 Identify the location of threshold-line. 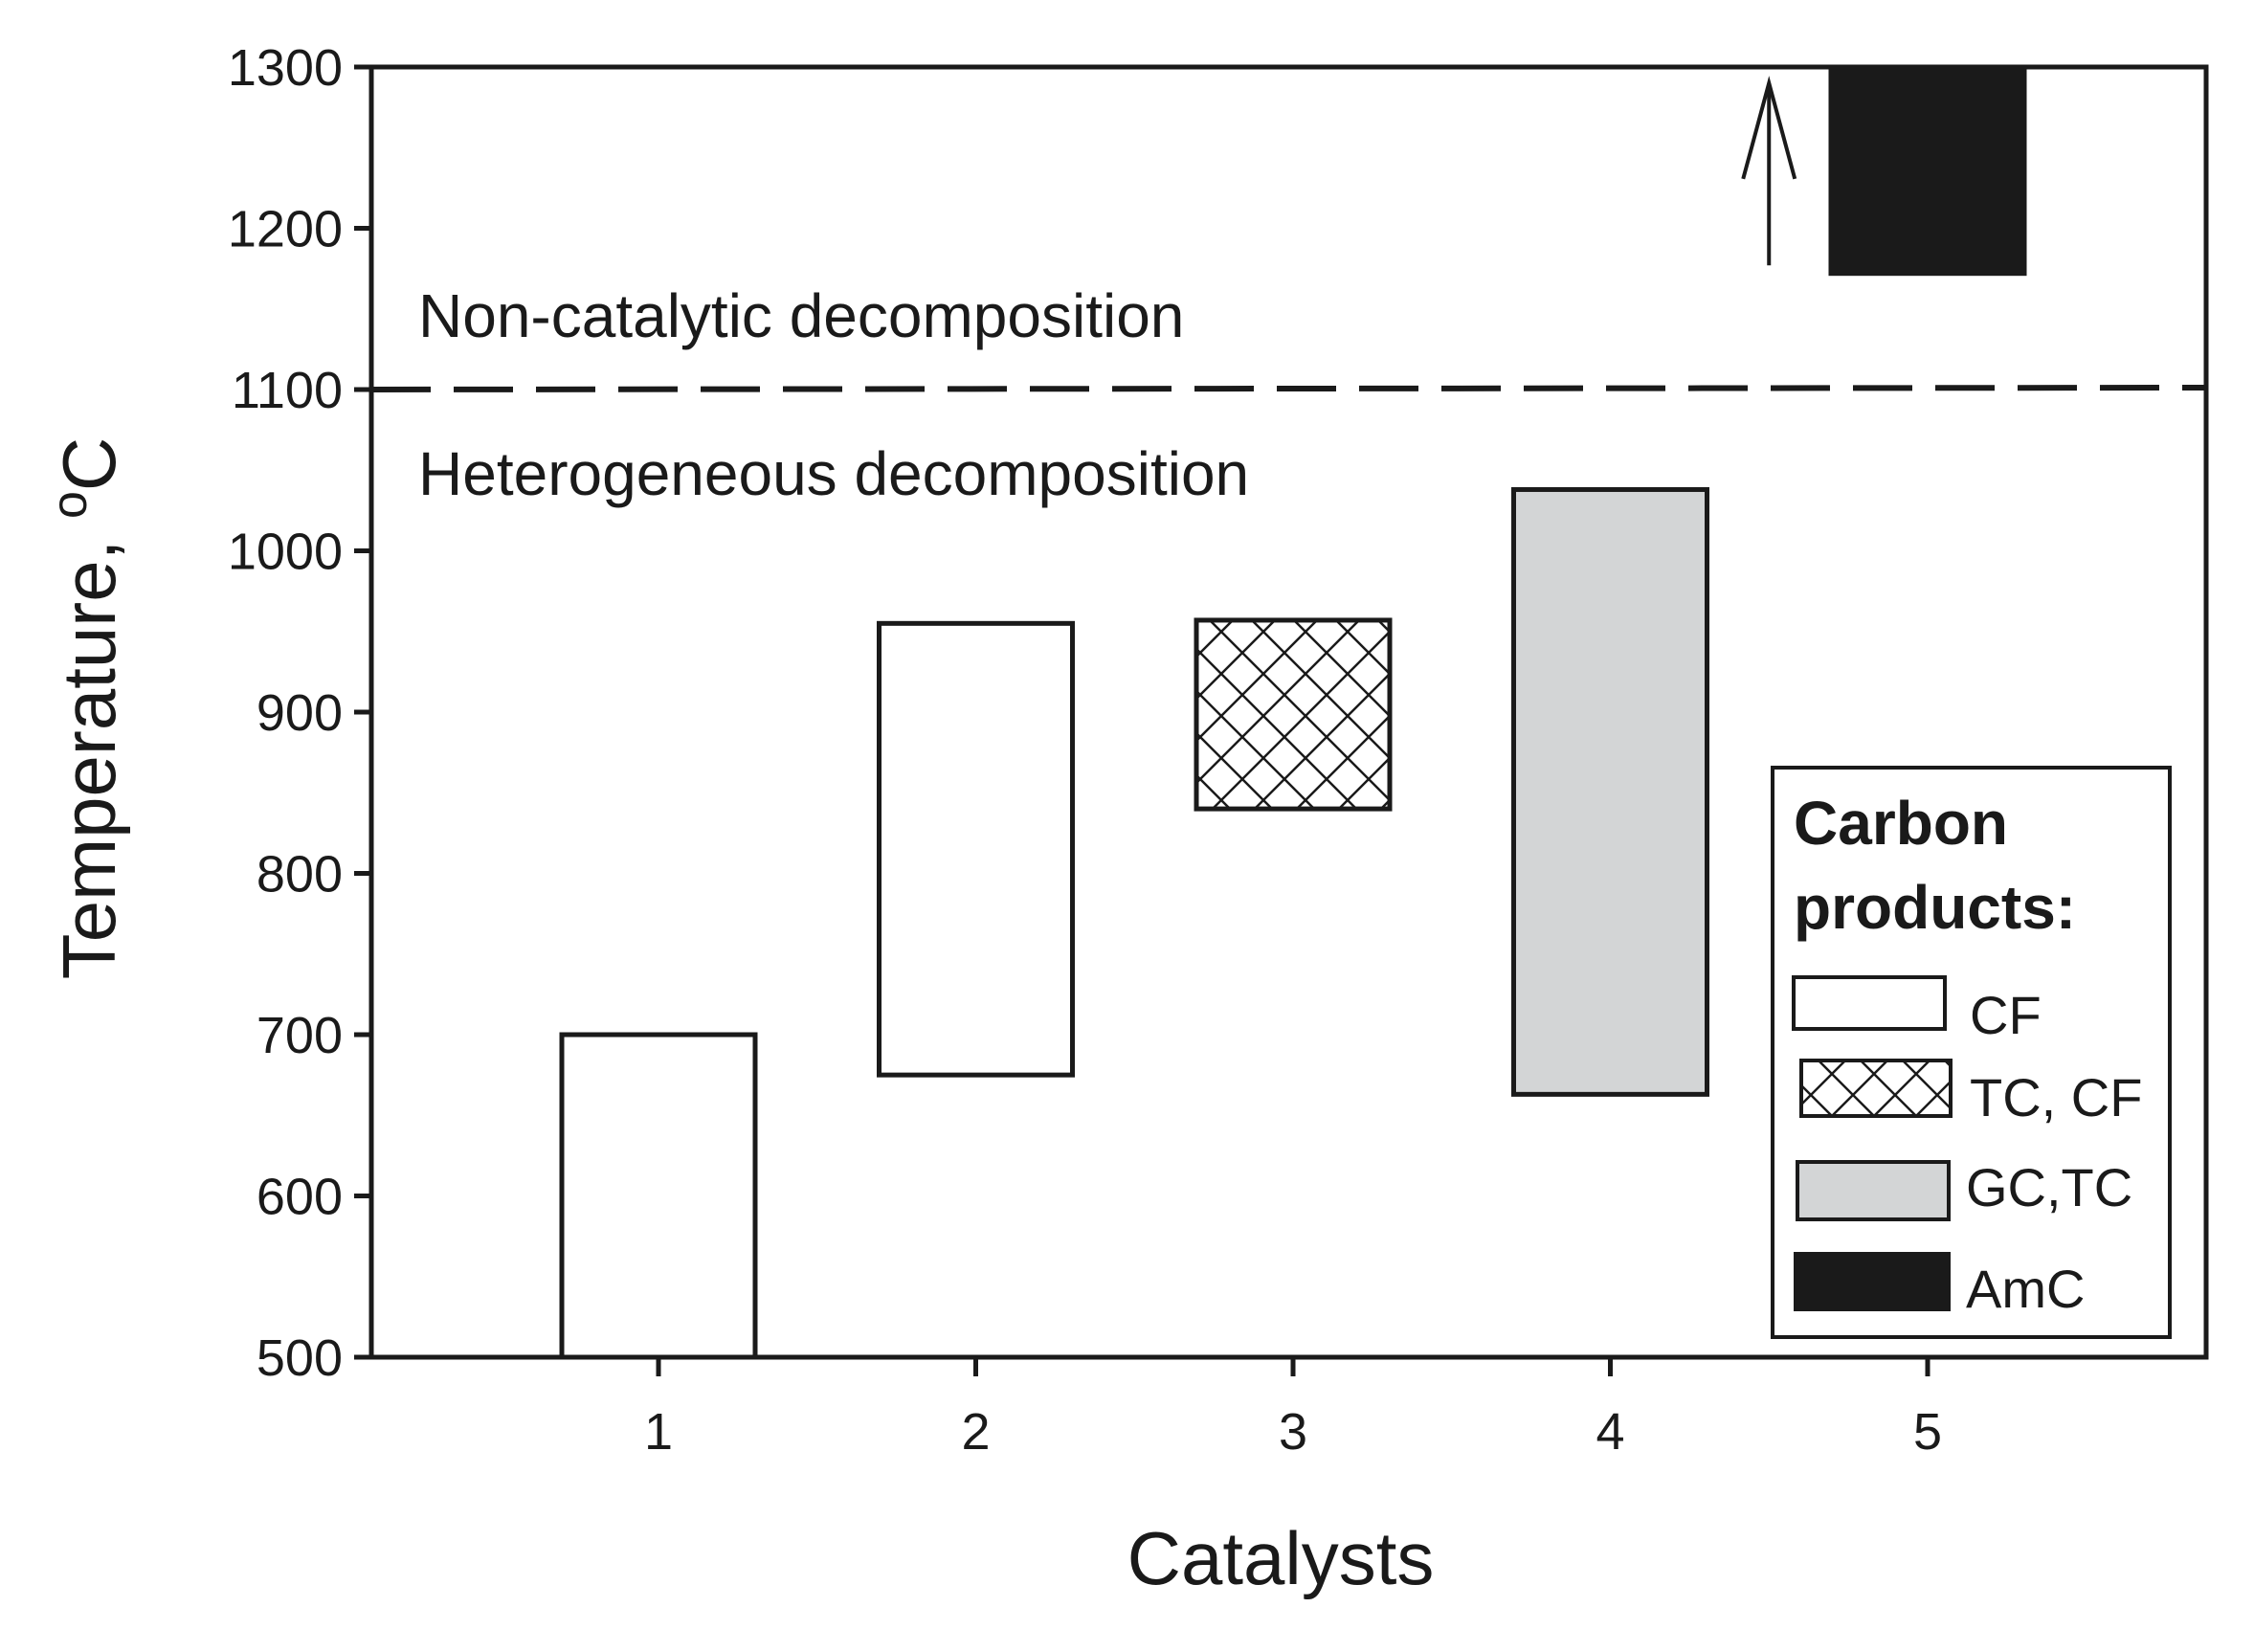
(1288, 388).